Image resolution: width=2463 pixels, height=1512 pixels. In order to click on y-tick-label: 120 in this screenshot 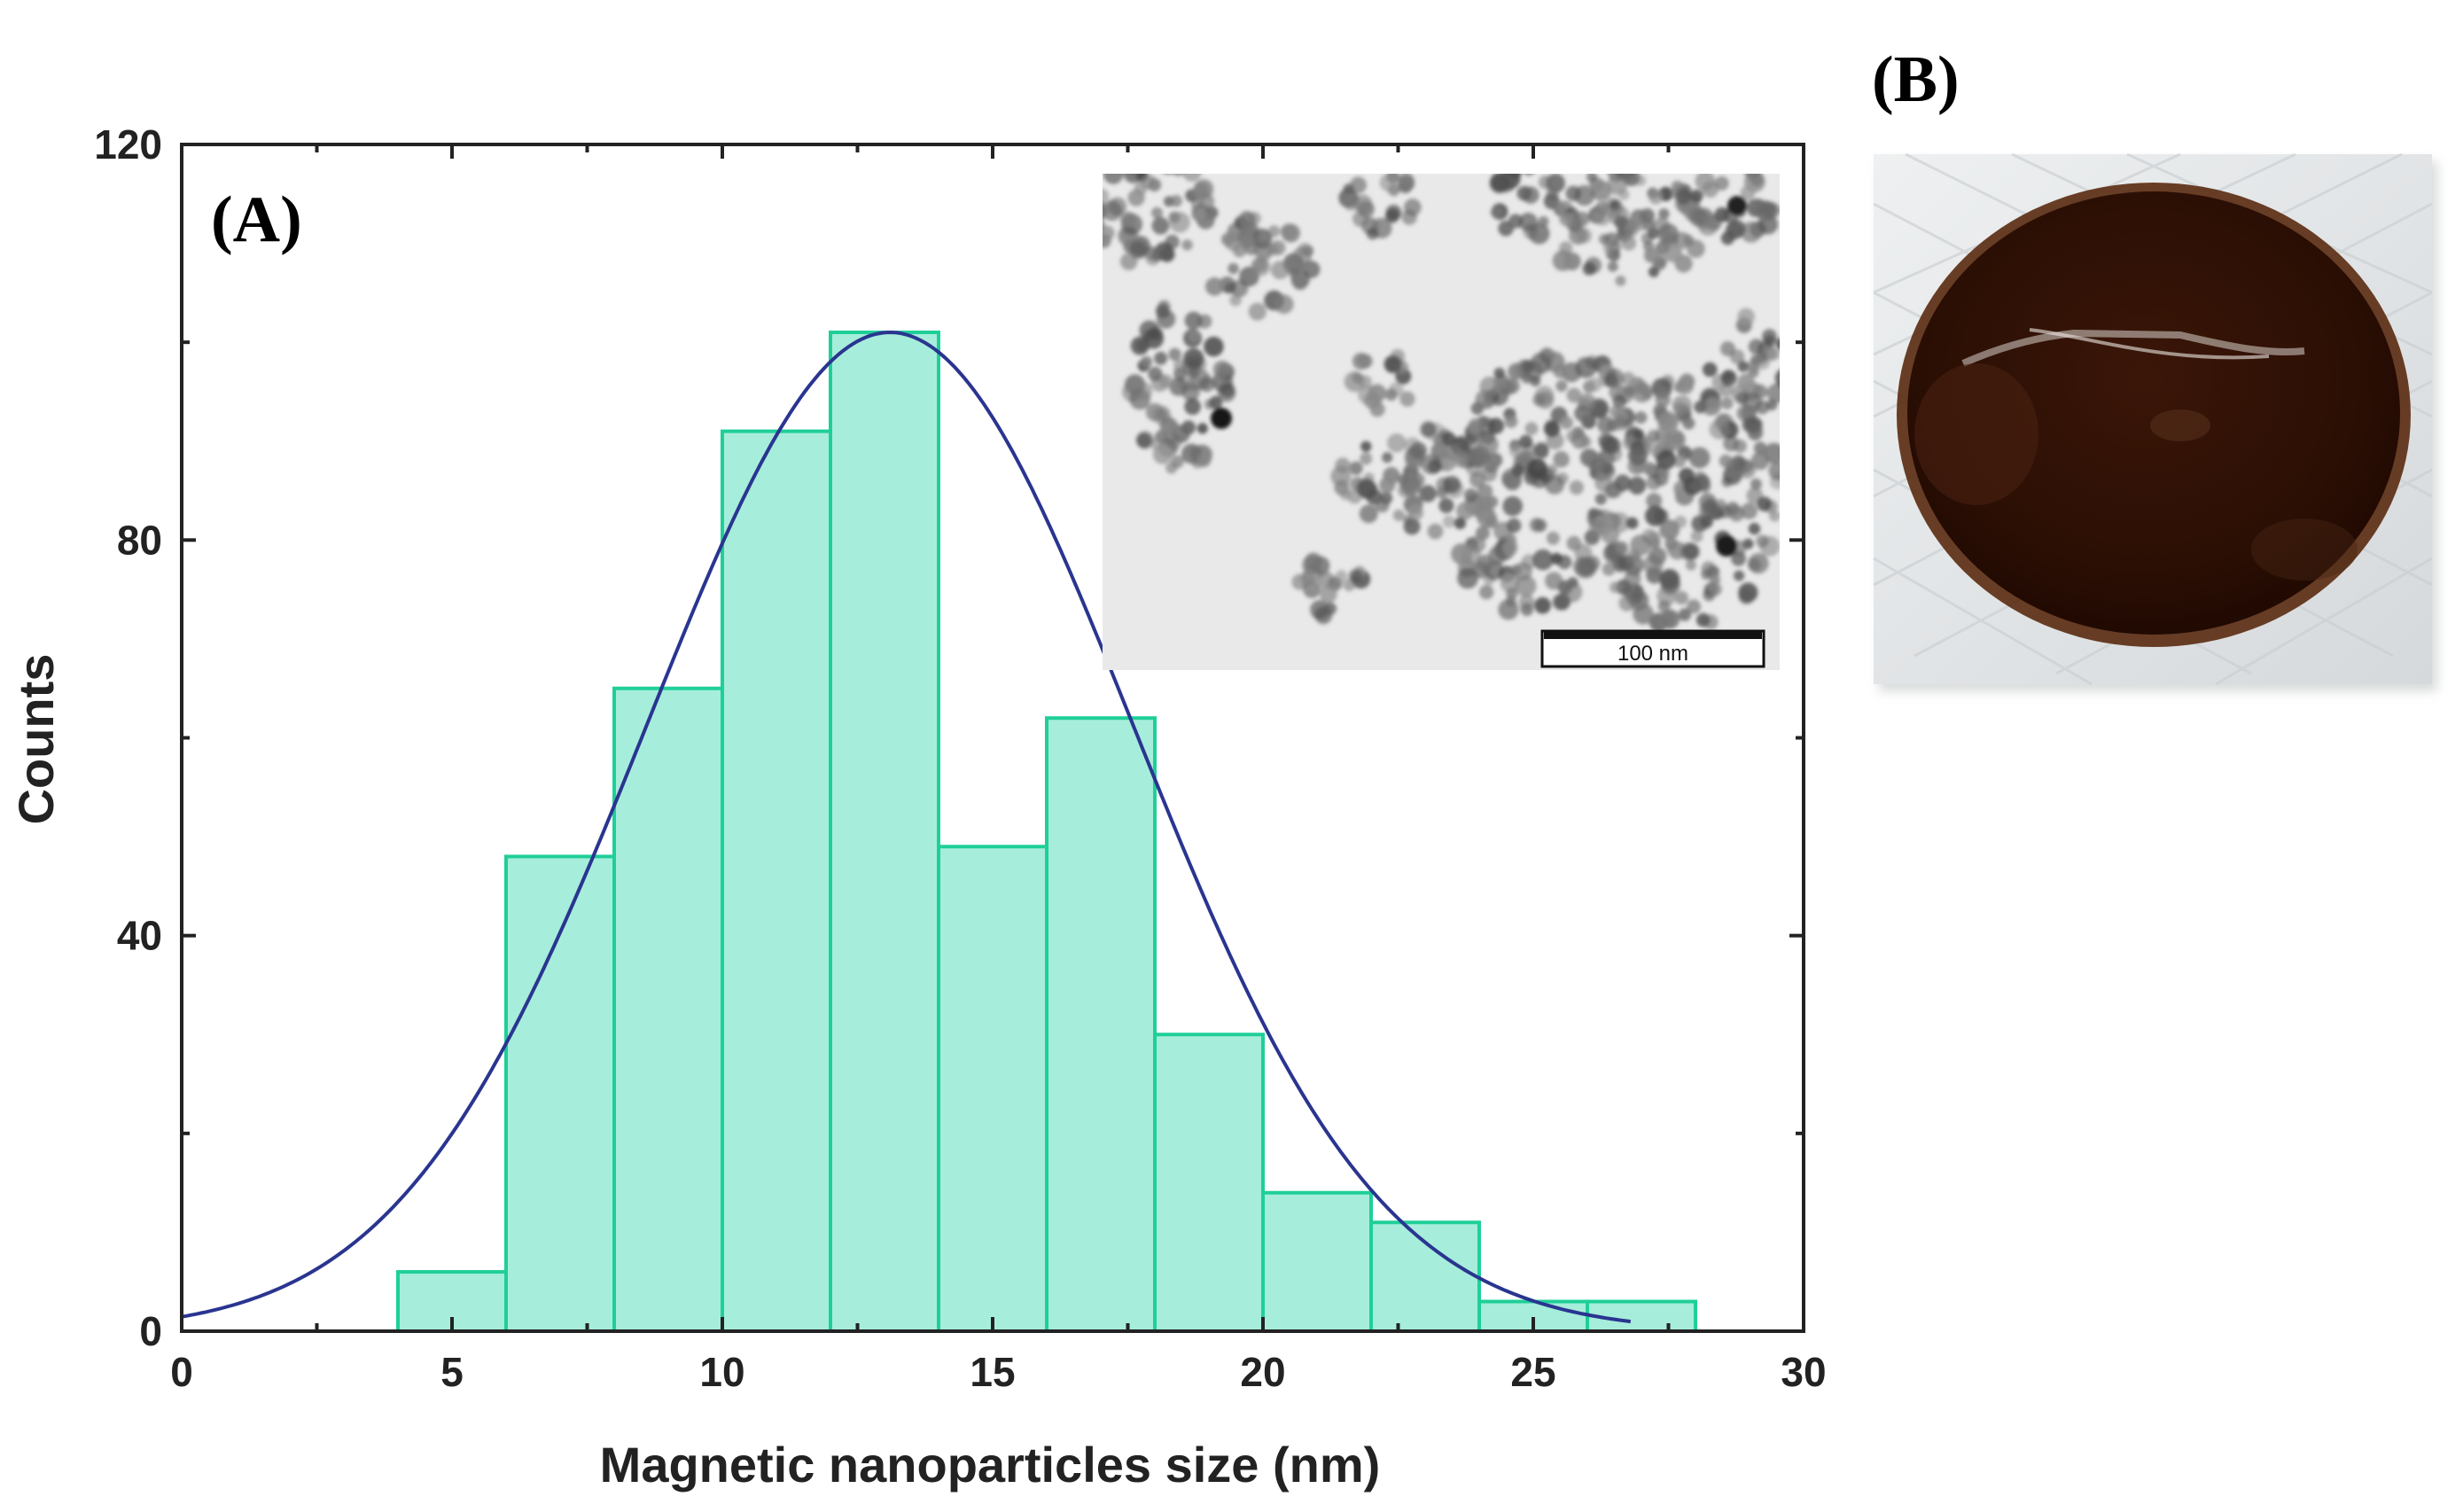, I will do `click(128, 144)`.